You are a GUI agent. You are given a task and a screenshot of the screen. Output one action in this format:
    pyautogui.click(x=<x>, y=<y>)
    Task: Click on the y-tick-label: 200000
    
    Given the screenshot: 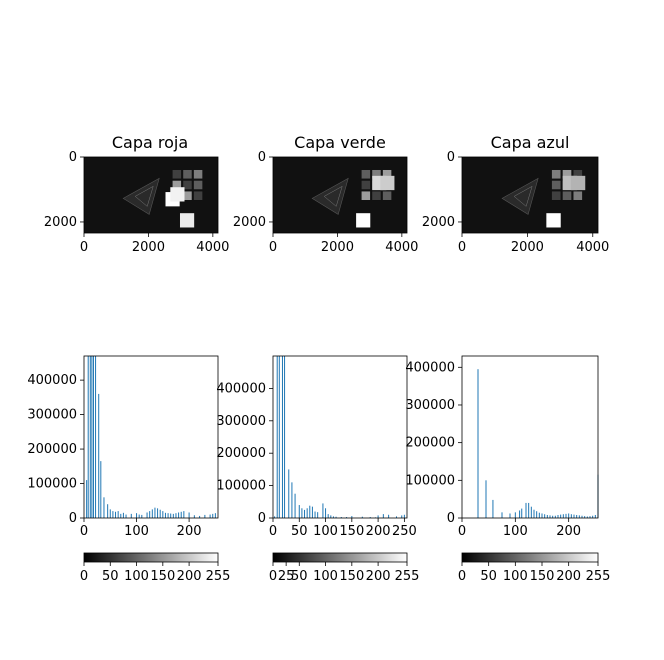 What is the action you would take?
    pyautogui.click(x=430, y=443)
    